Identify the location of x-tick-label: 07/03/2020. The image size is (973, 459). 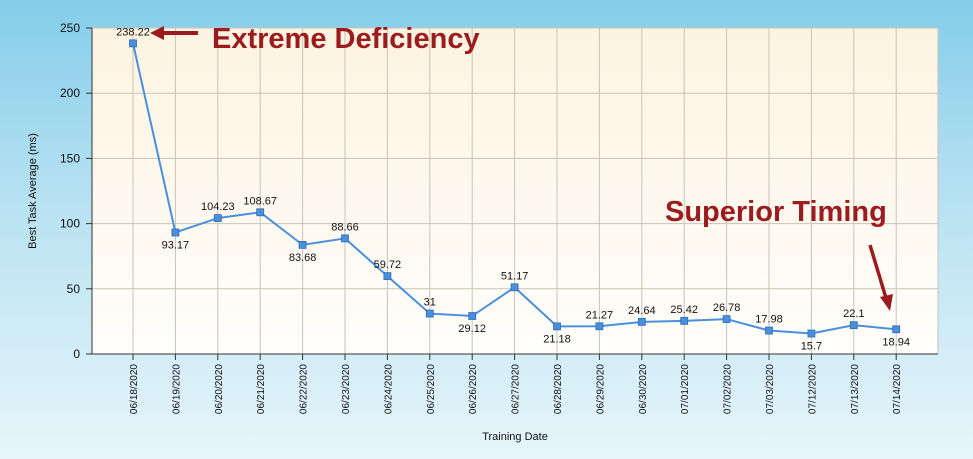
(770, 389).